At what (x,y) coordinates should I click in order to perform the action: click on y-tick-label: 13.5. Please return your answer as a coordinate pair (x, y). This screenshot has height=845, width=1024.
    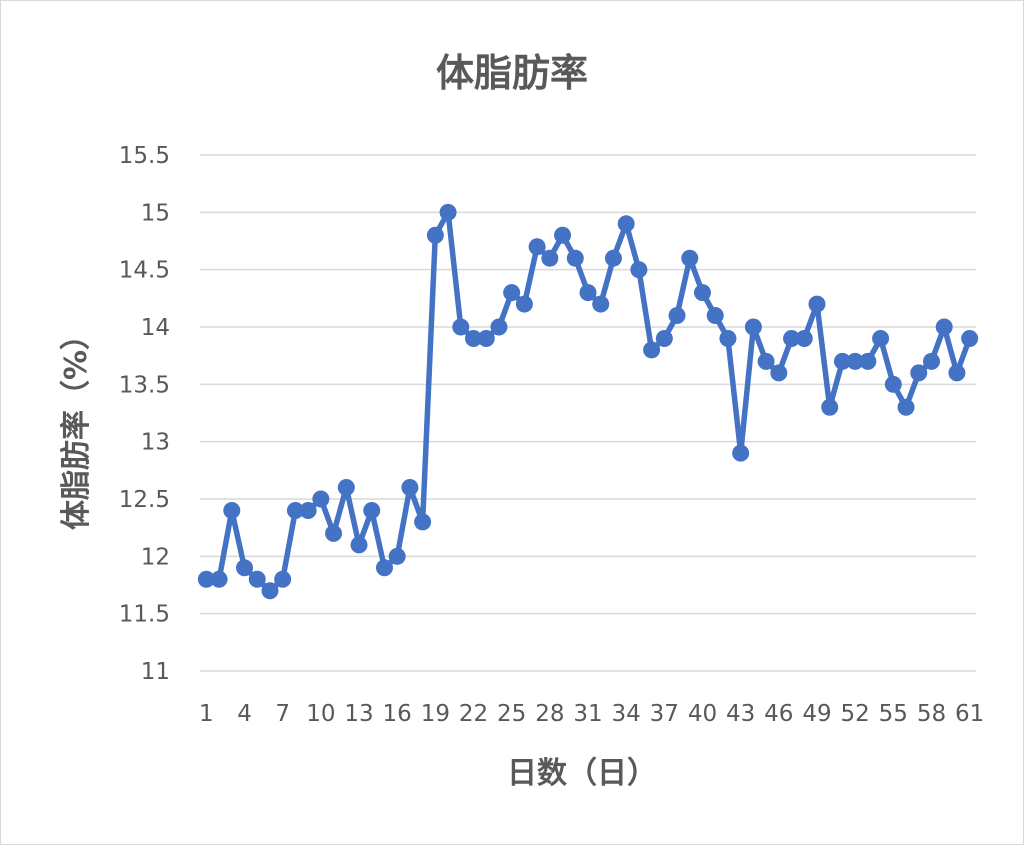
    Looking at the image, I should click on (144, 385).